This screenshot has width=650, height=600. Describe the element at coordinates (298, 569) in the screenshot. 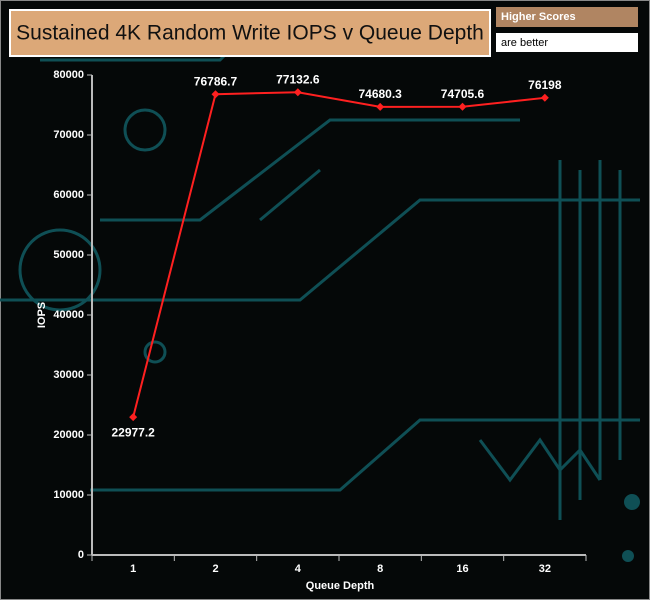

I see `x-tick-label: 4` at that location.